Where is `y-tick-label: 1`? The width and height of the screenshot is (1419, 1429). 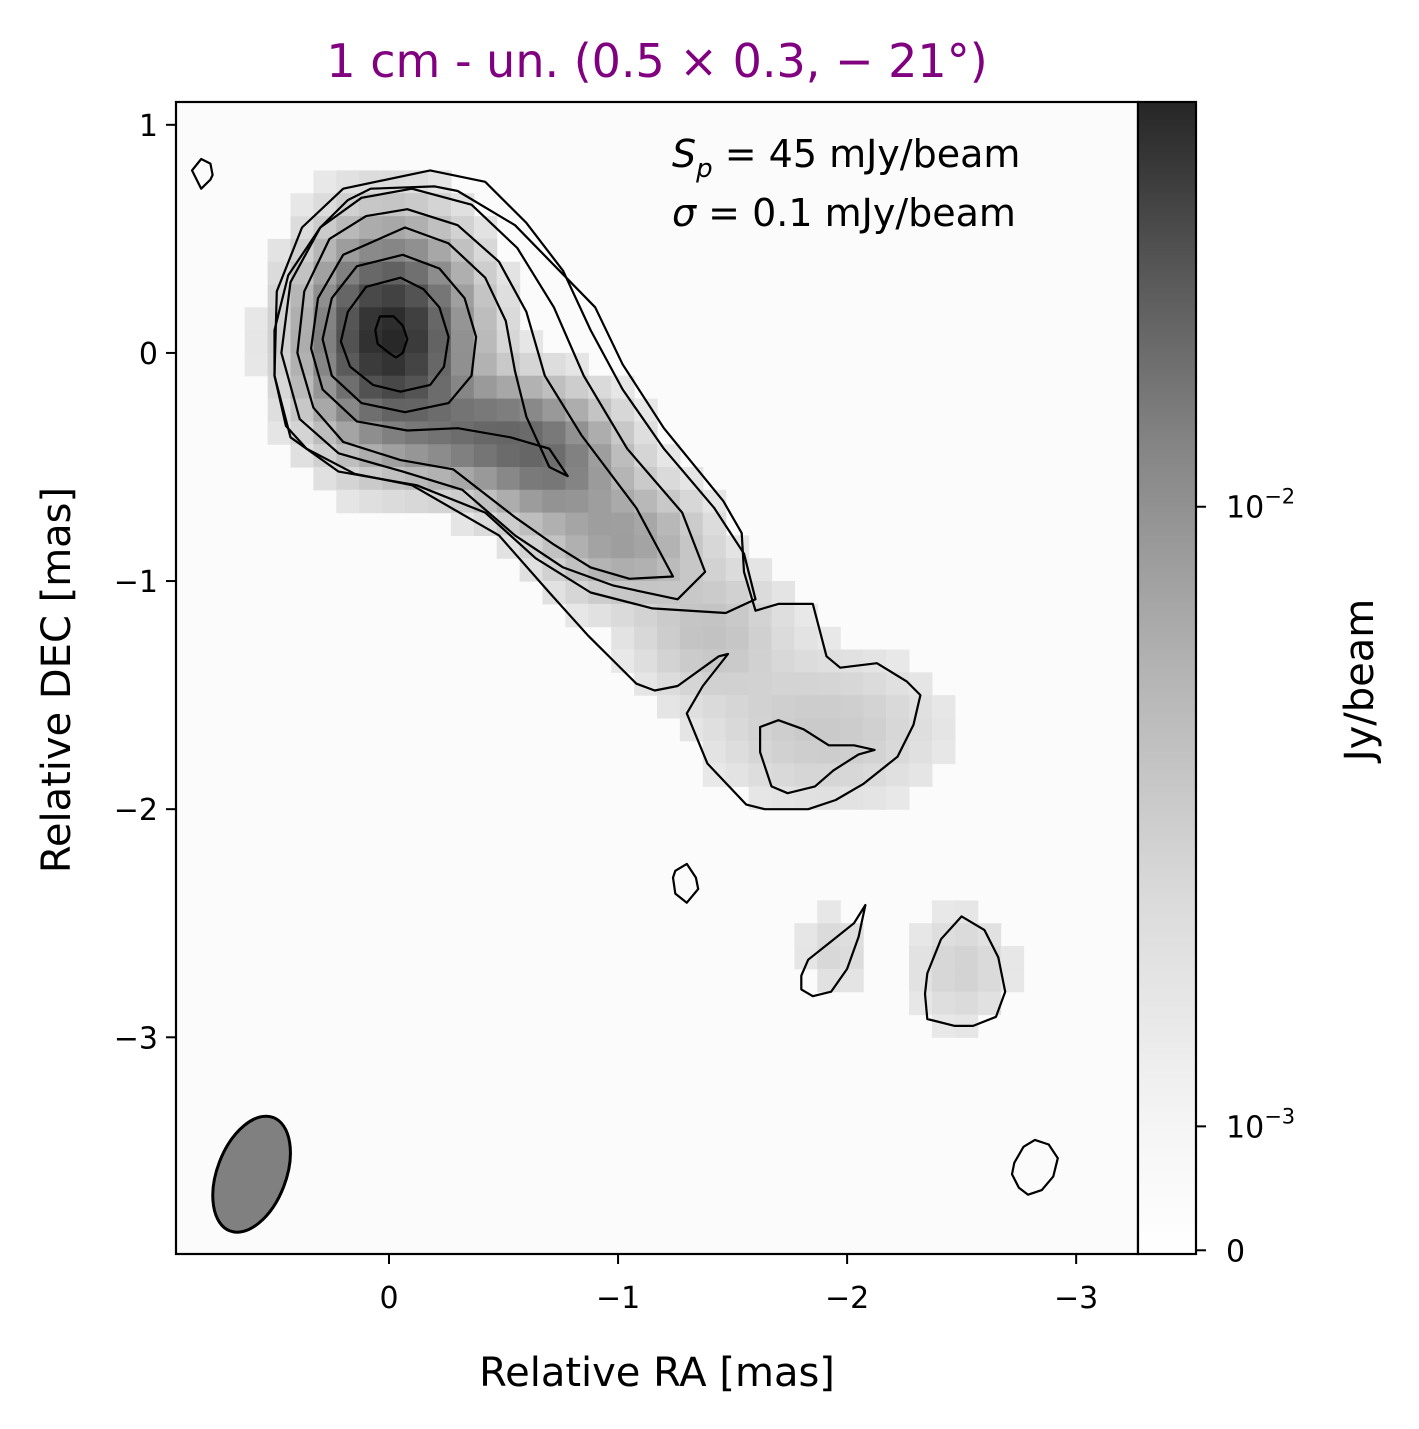
y-tick-label: 1 is located at coordinates (148, 126).